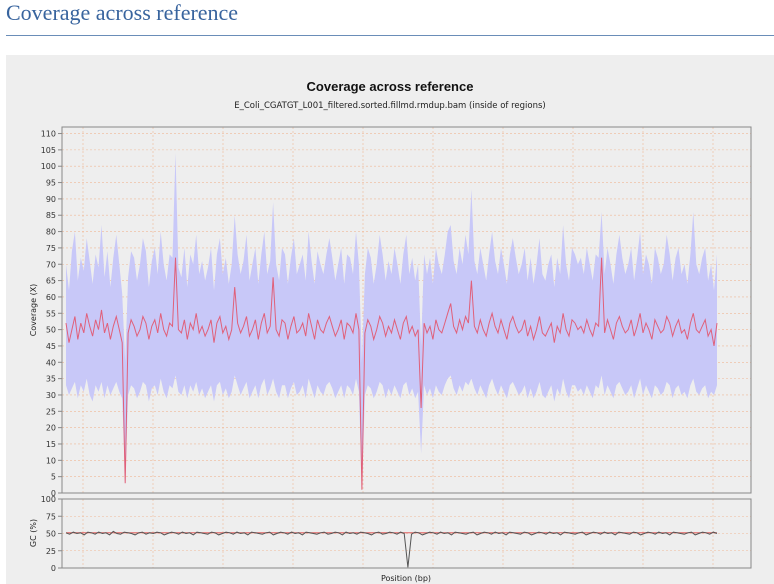  I want to click on gc-y-tick-label: 50, so click(51, 534).